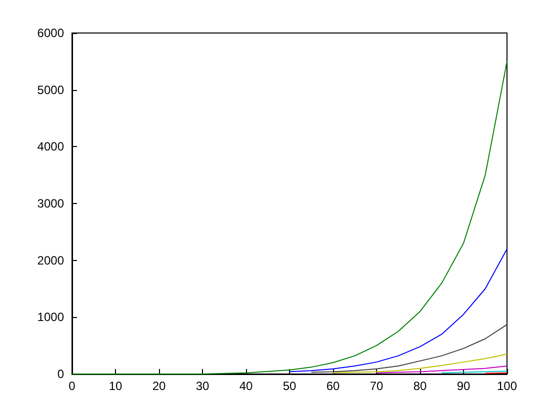  I want to click on y-tick-label: 5000, so click(50, 89).